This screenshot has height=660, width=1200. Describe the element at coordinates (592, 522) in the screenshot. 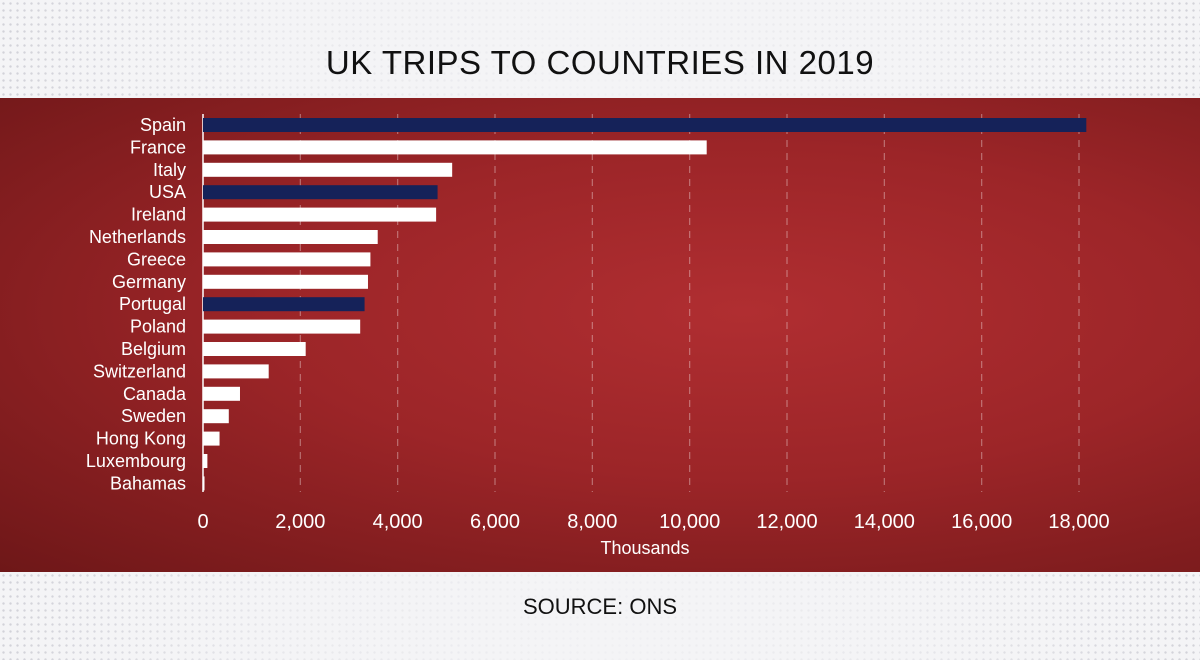

I see `tick-label: 8,000` at that location.